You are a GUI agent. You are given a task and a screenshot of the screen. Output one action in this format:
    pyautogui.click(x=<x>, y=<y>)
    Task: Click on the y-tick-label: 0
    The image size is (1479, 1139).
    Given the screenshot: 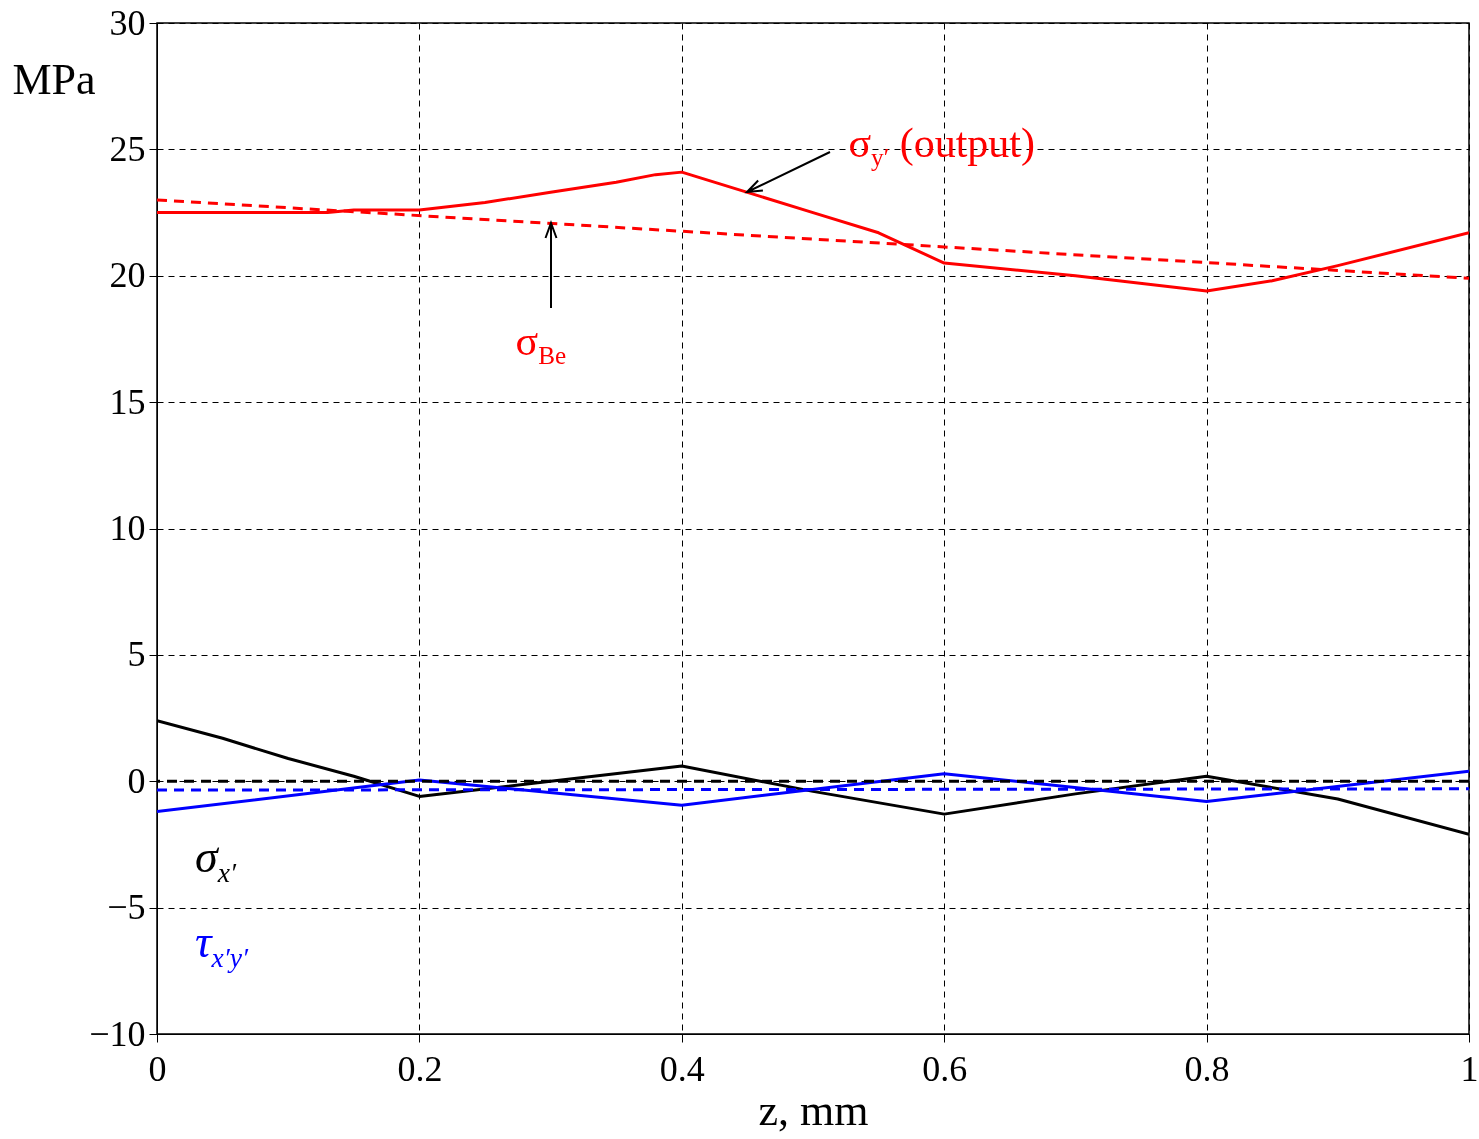 What is the action you would take?
    pyautogui.click(x=136, y=780)
    